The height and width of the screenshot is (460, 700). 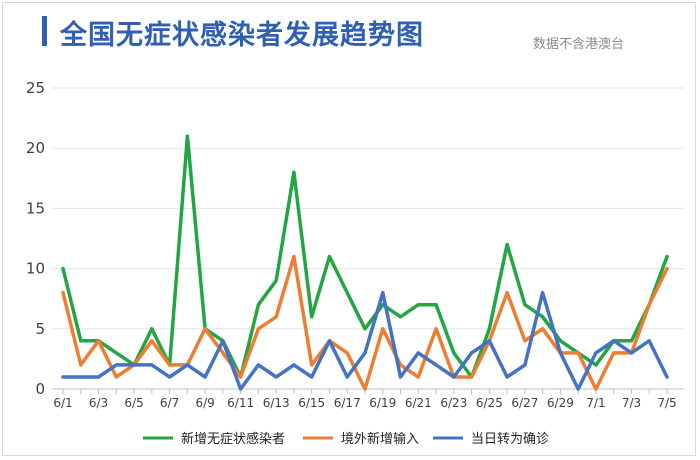 I want to click on source-note: 数据不含港澳台, so click(x=579, y=44).